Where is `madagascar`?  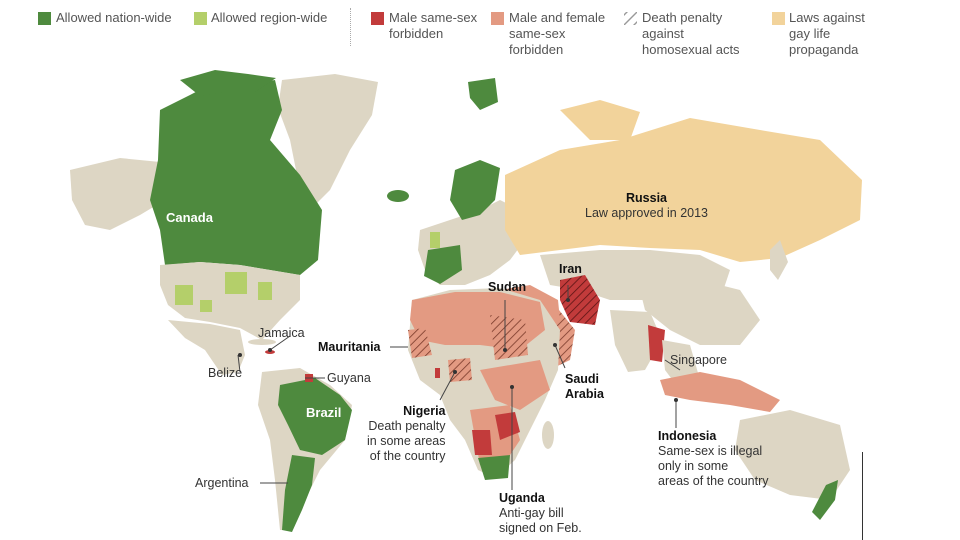 madagascar is located at coordinates (548, 435).